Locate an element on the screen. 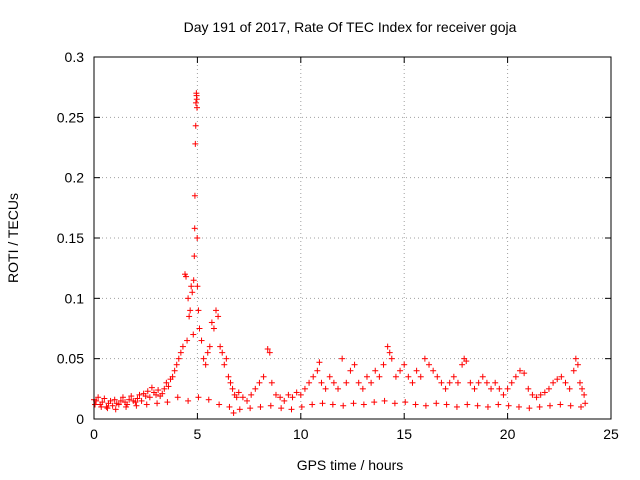 This screenshot has height=480, width=640. x-tick-label: 25 is located at coordinates (611, 434).